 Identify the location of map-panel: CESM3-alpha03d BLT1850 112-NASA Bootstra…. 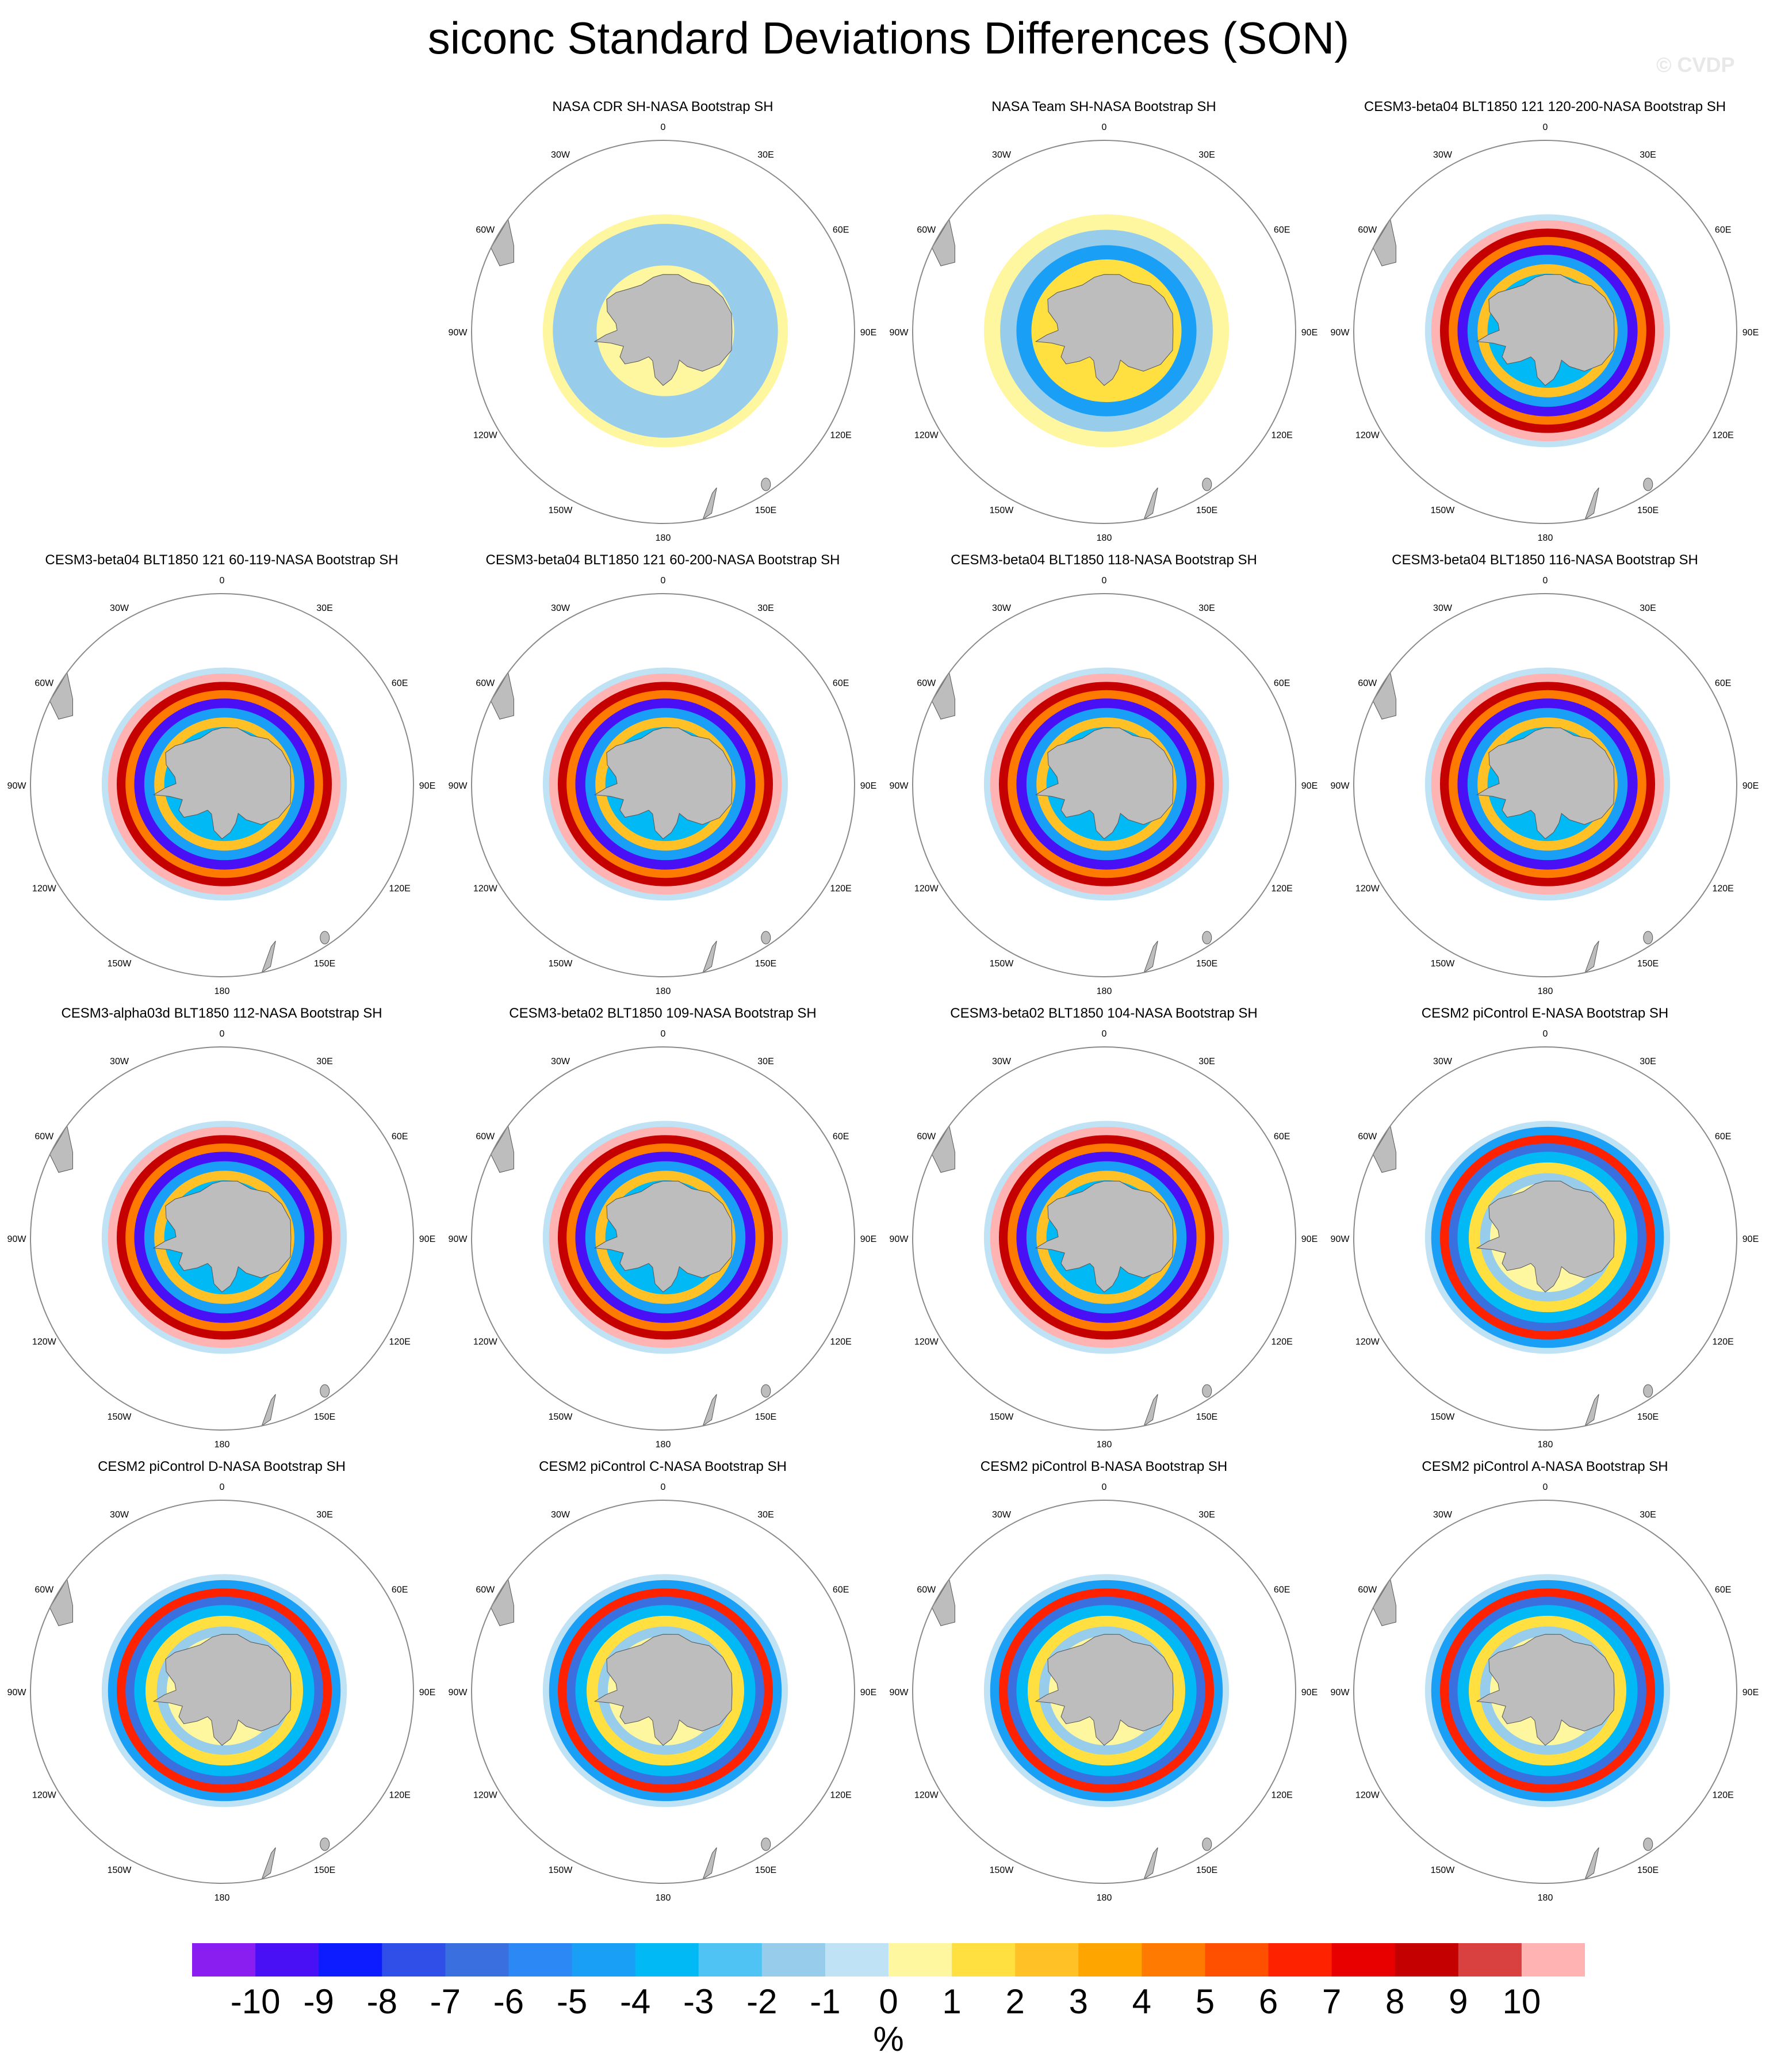
(221, 1231).